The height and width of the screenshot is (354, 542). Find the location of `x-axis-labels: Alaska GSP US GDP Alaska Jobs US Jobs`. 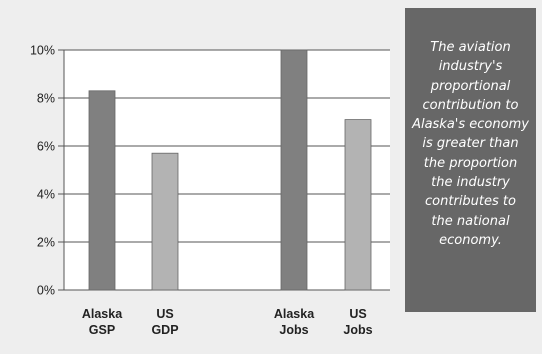

x-axis-labels: Alaska GSP US GDP Alaska Jobs US Jobs is located at coordinates (227, 322).